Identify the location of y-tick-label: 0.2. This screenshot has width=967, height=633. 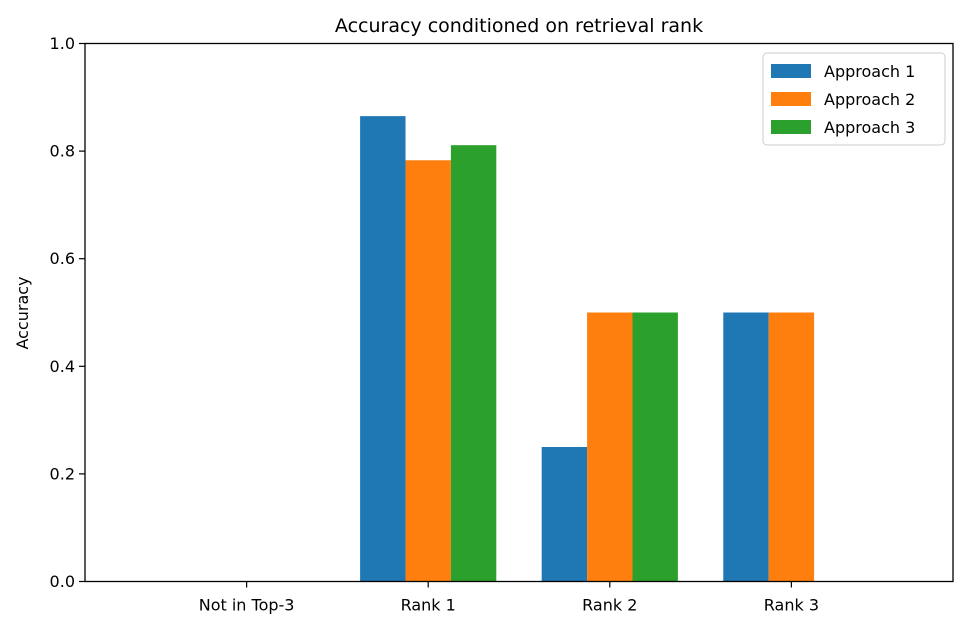
(62, 473).